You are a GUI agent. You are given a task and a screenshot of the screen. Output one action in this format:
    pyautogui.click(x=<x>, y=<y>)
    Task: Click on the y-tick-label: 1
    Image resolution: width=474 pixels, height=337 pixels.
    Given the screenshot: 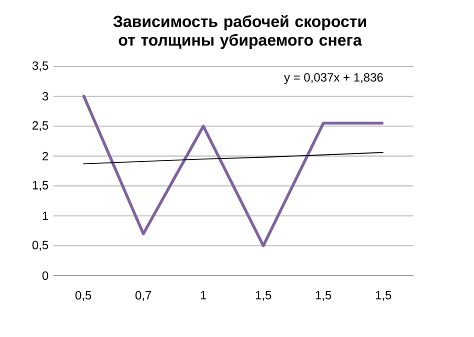 What is the action you would take?
    pyautogui.click(x=45, y=216)
    